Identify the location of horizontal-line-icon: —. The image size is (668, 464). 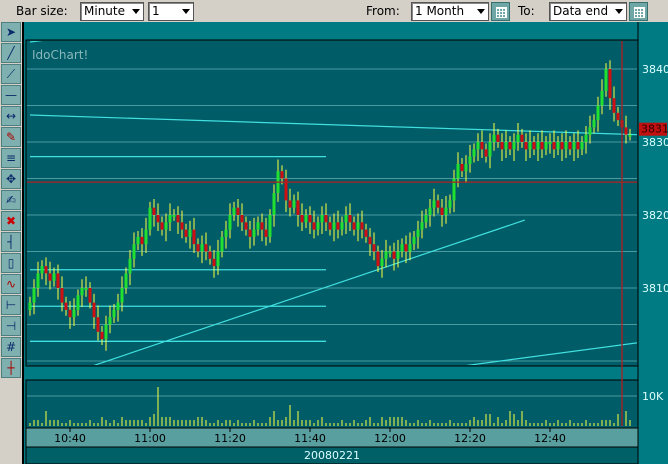
(11, 95).